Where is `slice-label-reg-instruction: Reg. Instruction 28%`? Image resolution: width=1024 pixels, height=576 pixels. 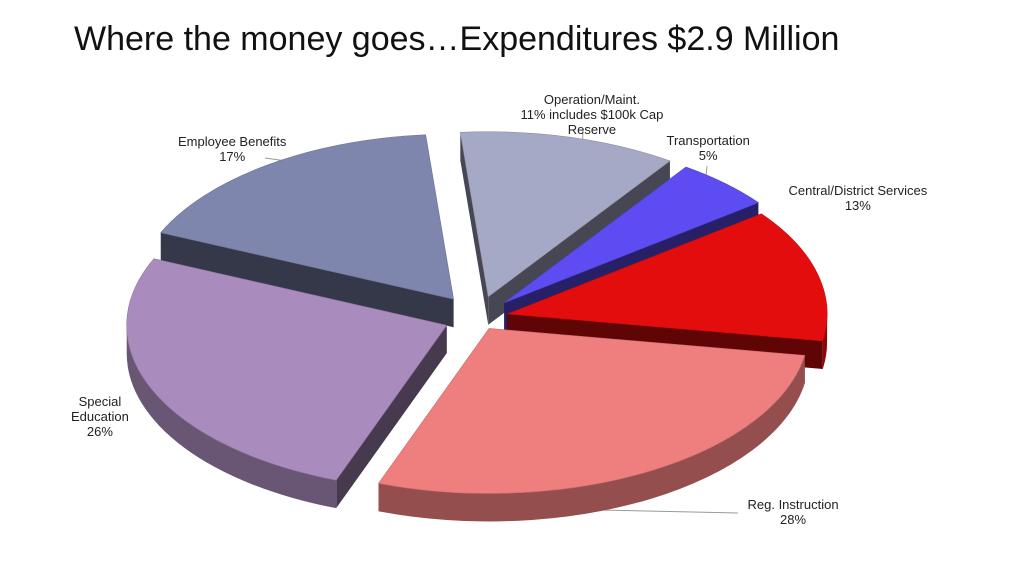 slice-label-reg-instruction: Reg. Instruction 28% is located at coordinates (793, 512).